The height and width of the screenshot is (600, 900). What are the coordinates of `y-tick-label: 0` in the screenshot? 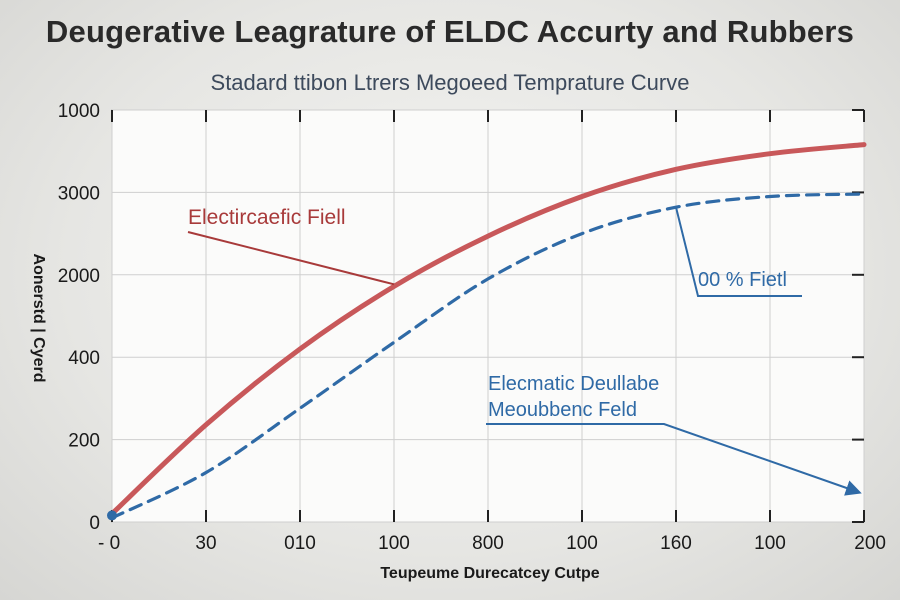 It's located at (94, 523).